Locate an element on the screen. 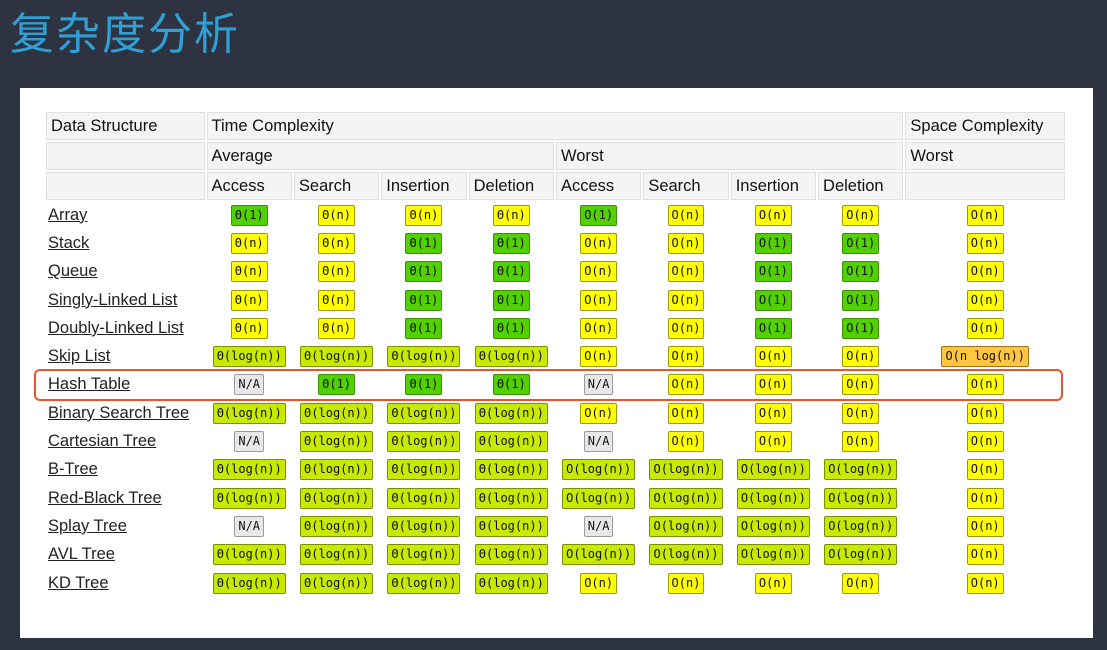 Image resolution: width=1107 pixels, height=650 pixels. header-op-average-deletion: Deletion is located at coordinates (511, 186).